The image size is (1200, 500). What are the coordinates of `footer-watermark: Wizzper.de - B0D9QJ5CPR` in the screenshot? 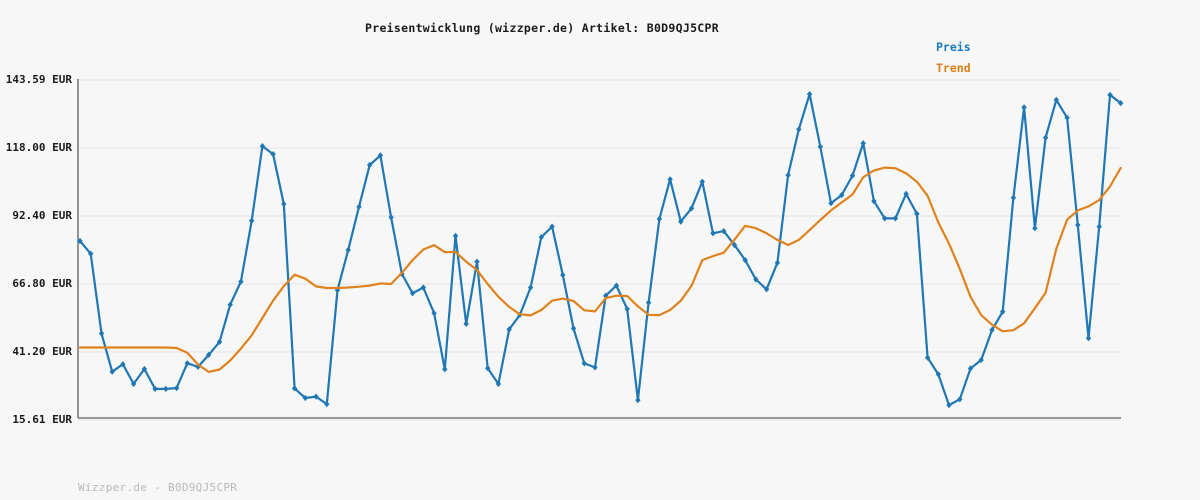 It's located at (158, 487).